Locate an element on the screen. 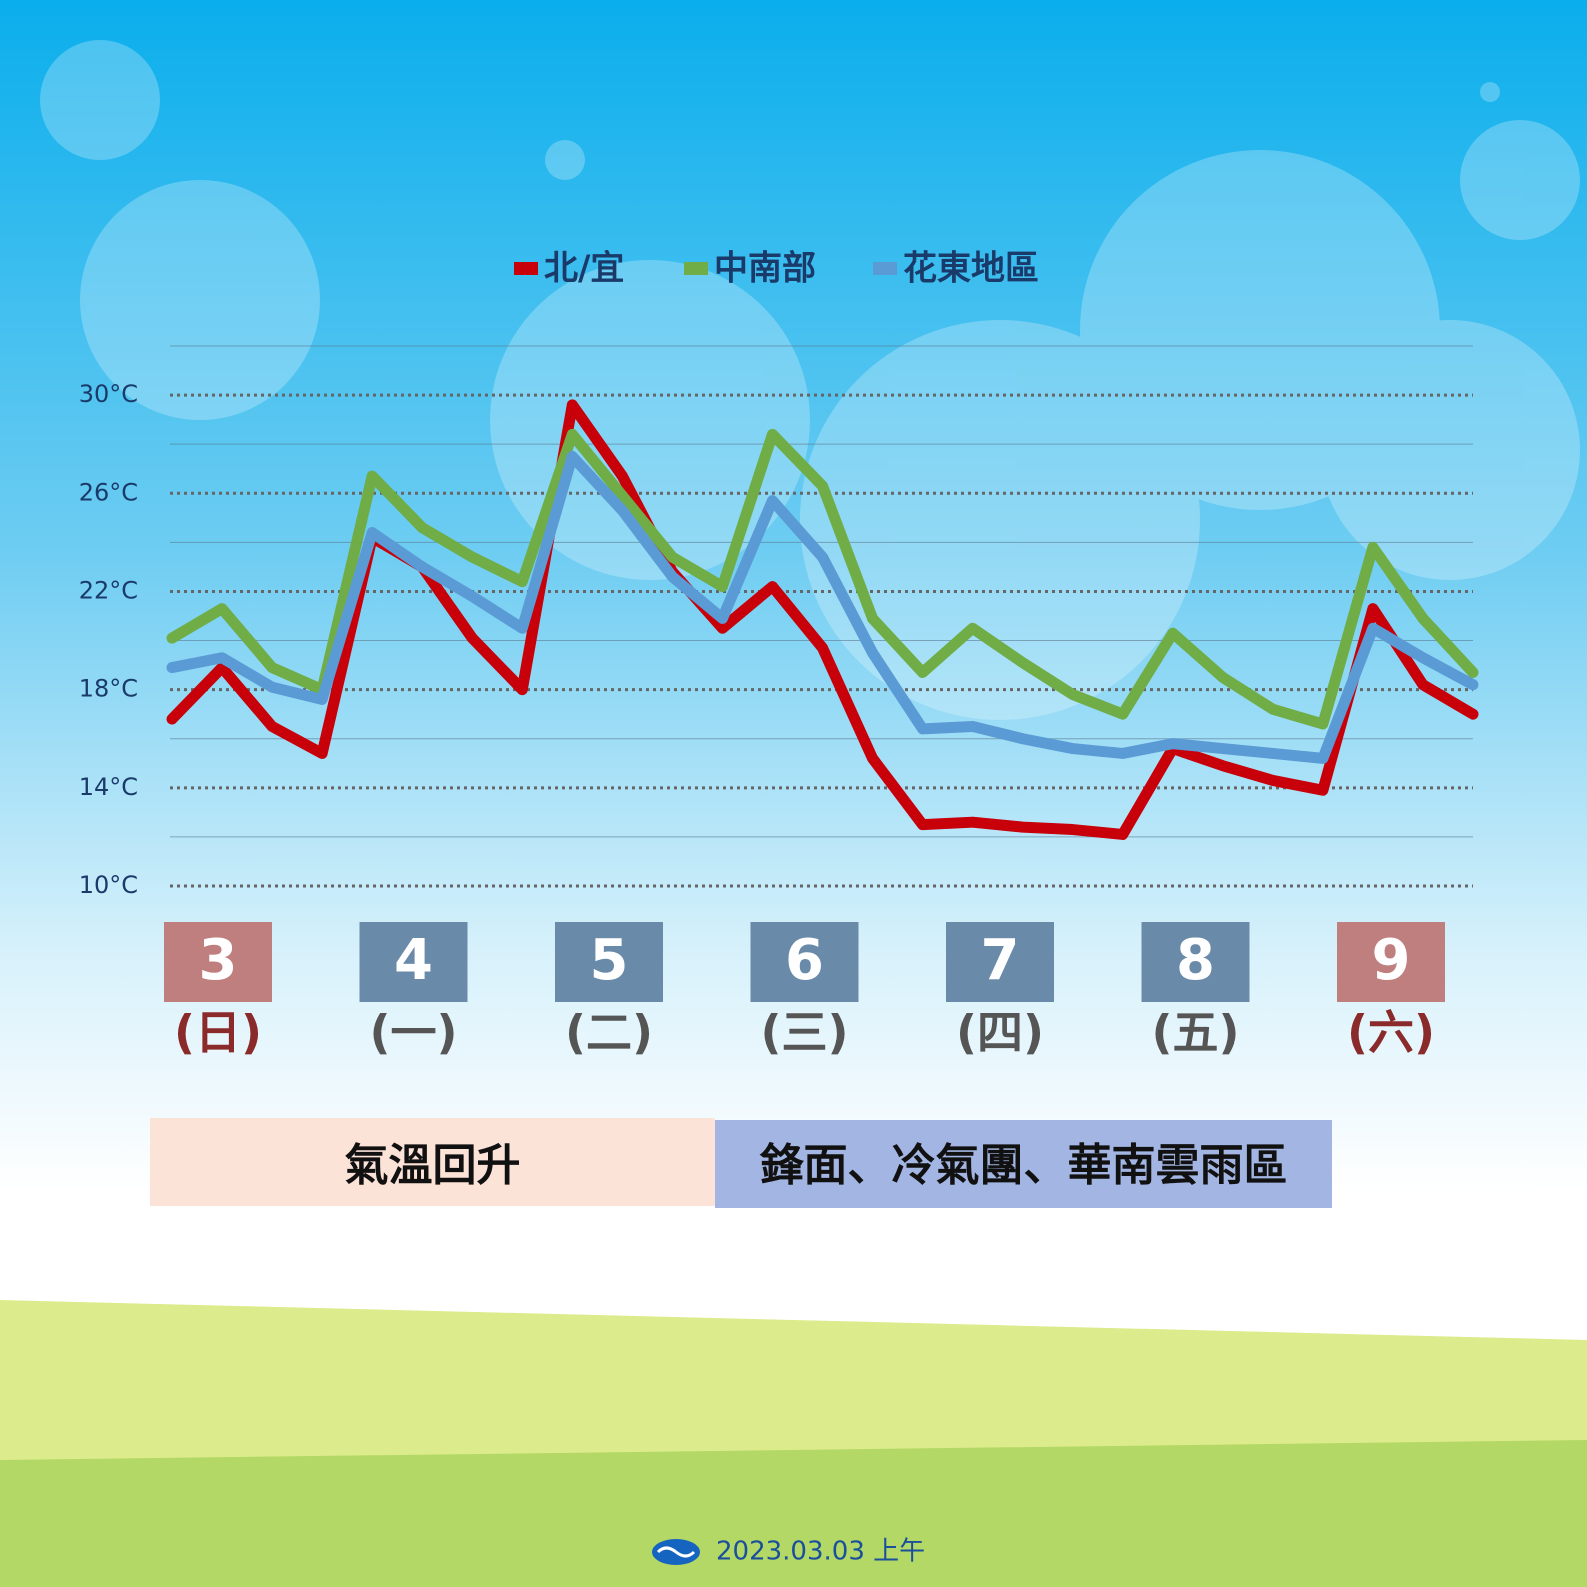 The image size is (1587, 1587). legend-label: 中南部 is located at coordinates (765, 269).